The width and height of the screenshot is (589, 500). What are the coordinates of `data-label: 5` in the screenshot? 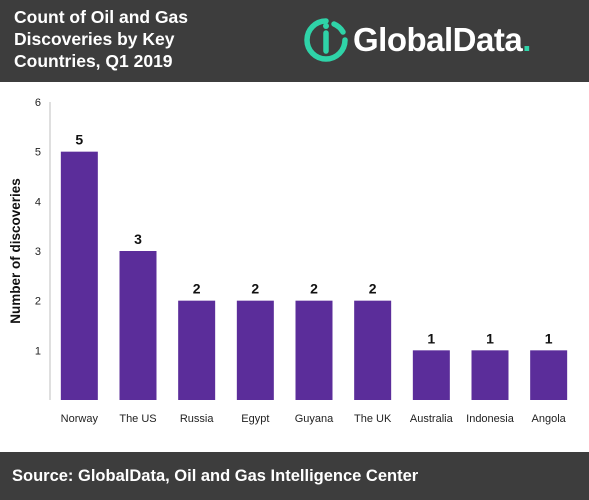 It's located at (79, 140).